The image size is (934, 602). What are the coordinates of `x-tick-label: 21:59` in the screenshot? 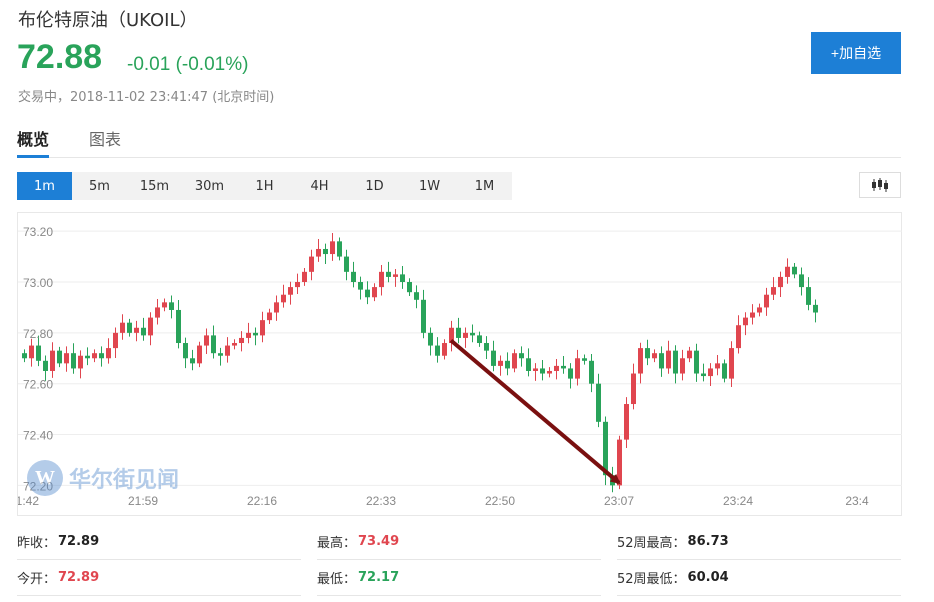 It's located at (143, 501).